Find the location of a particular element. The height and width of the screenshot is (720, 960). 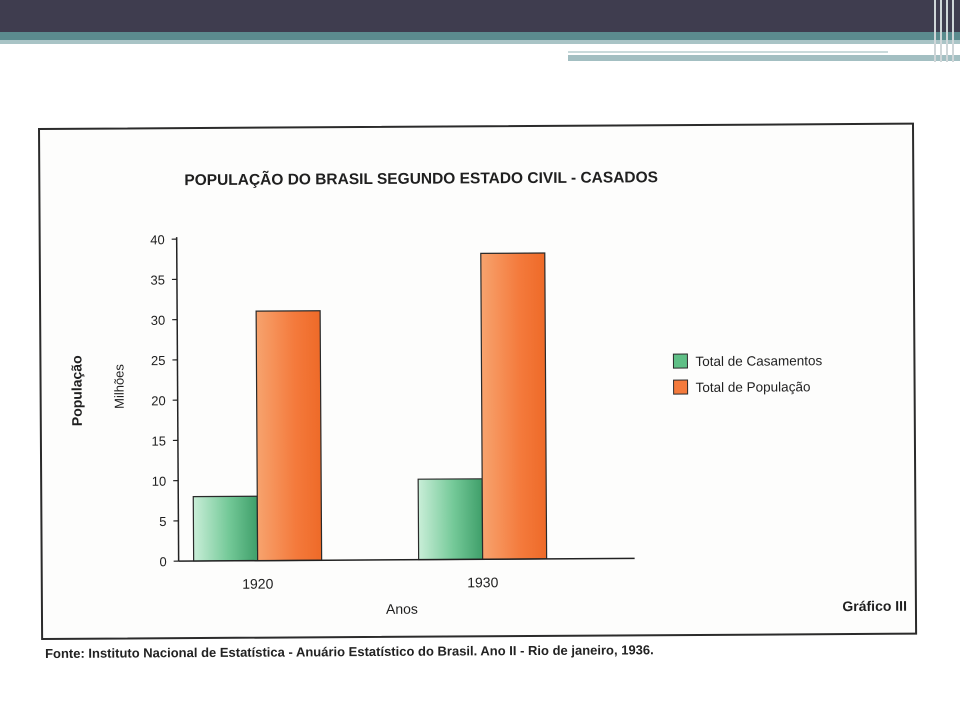

slide-accent-line-thin is located at coordinates (728, 52).